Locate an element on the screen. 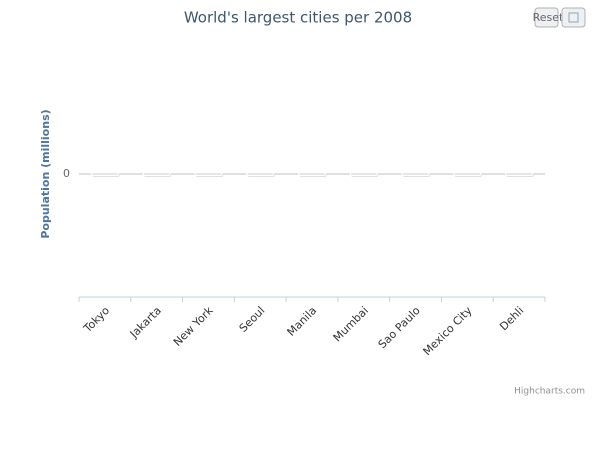 Image resolution: width=602 pixels, height=457 pixels. y-axis-label: Population (millions) is located at coordinates (45, 173).